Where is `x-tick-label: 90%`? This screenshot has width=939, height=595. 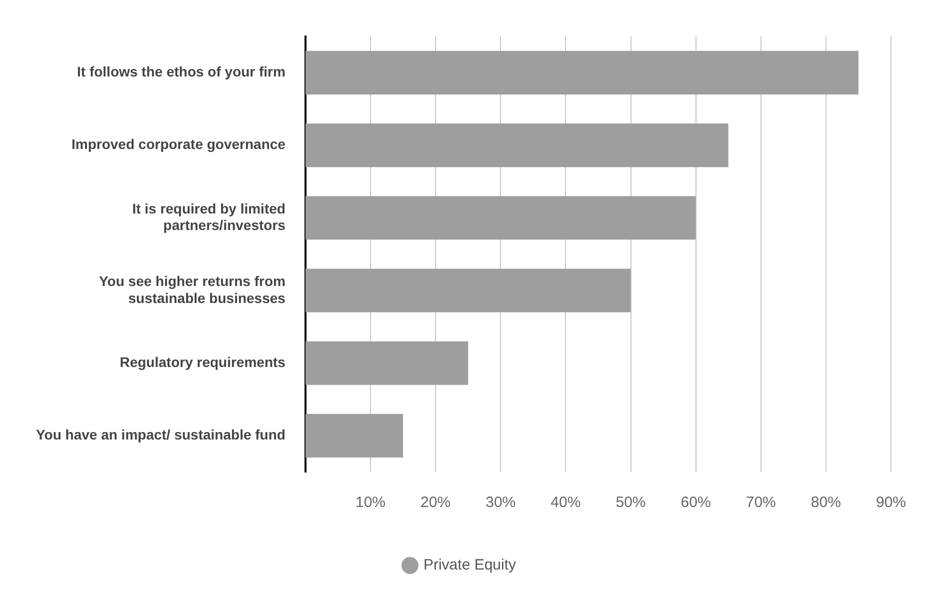
x-tick-label: 90% is located at coordinates (891, 503).